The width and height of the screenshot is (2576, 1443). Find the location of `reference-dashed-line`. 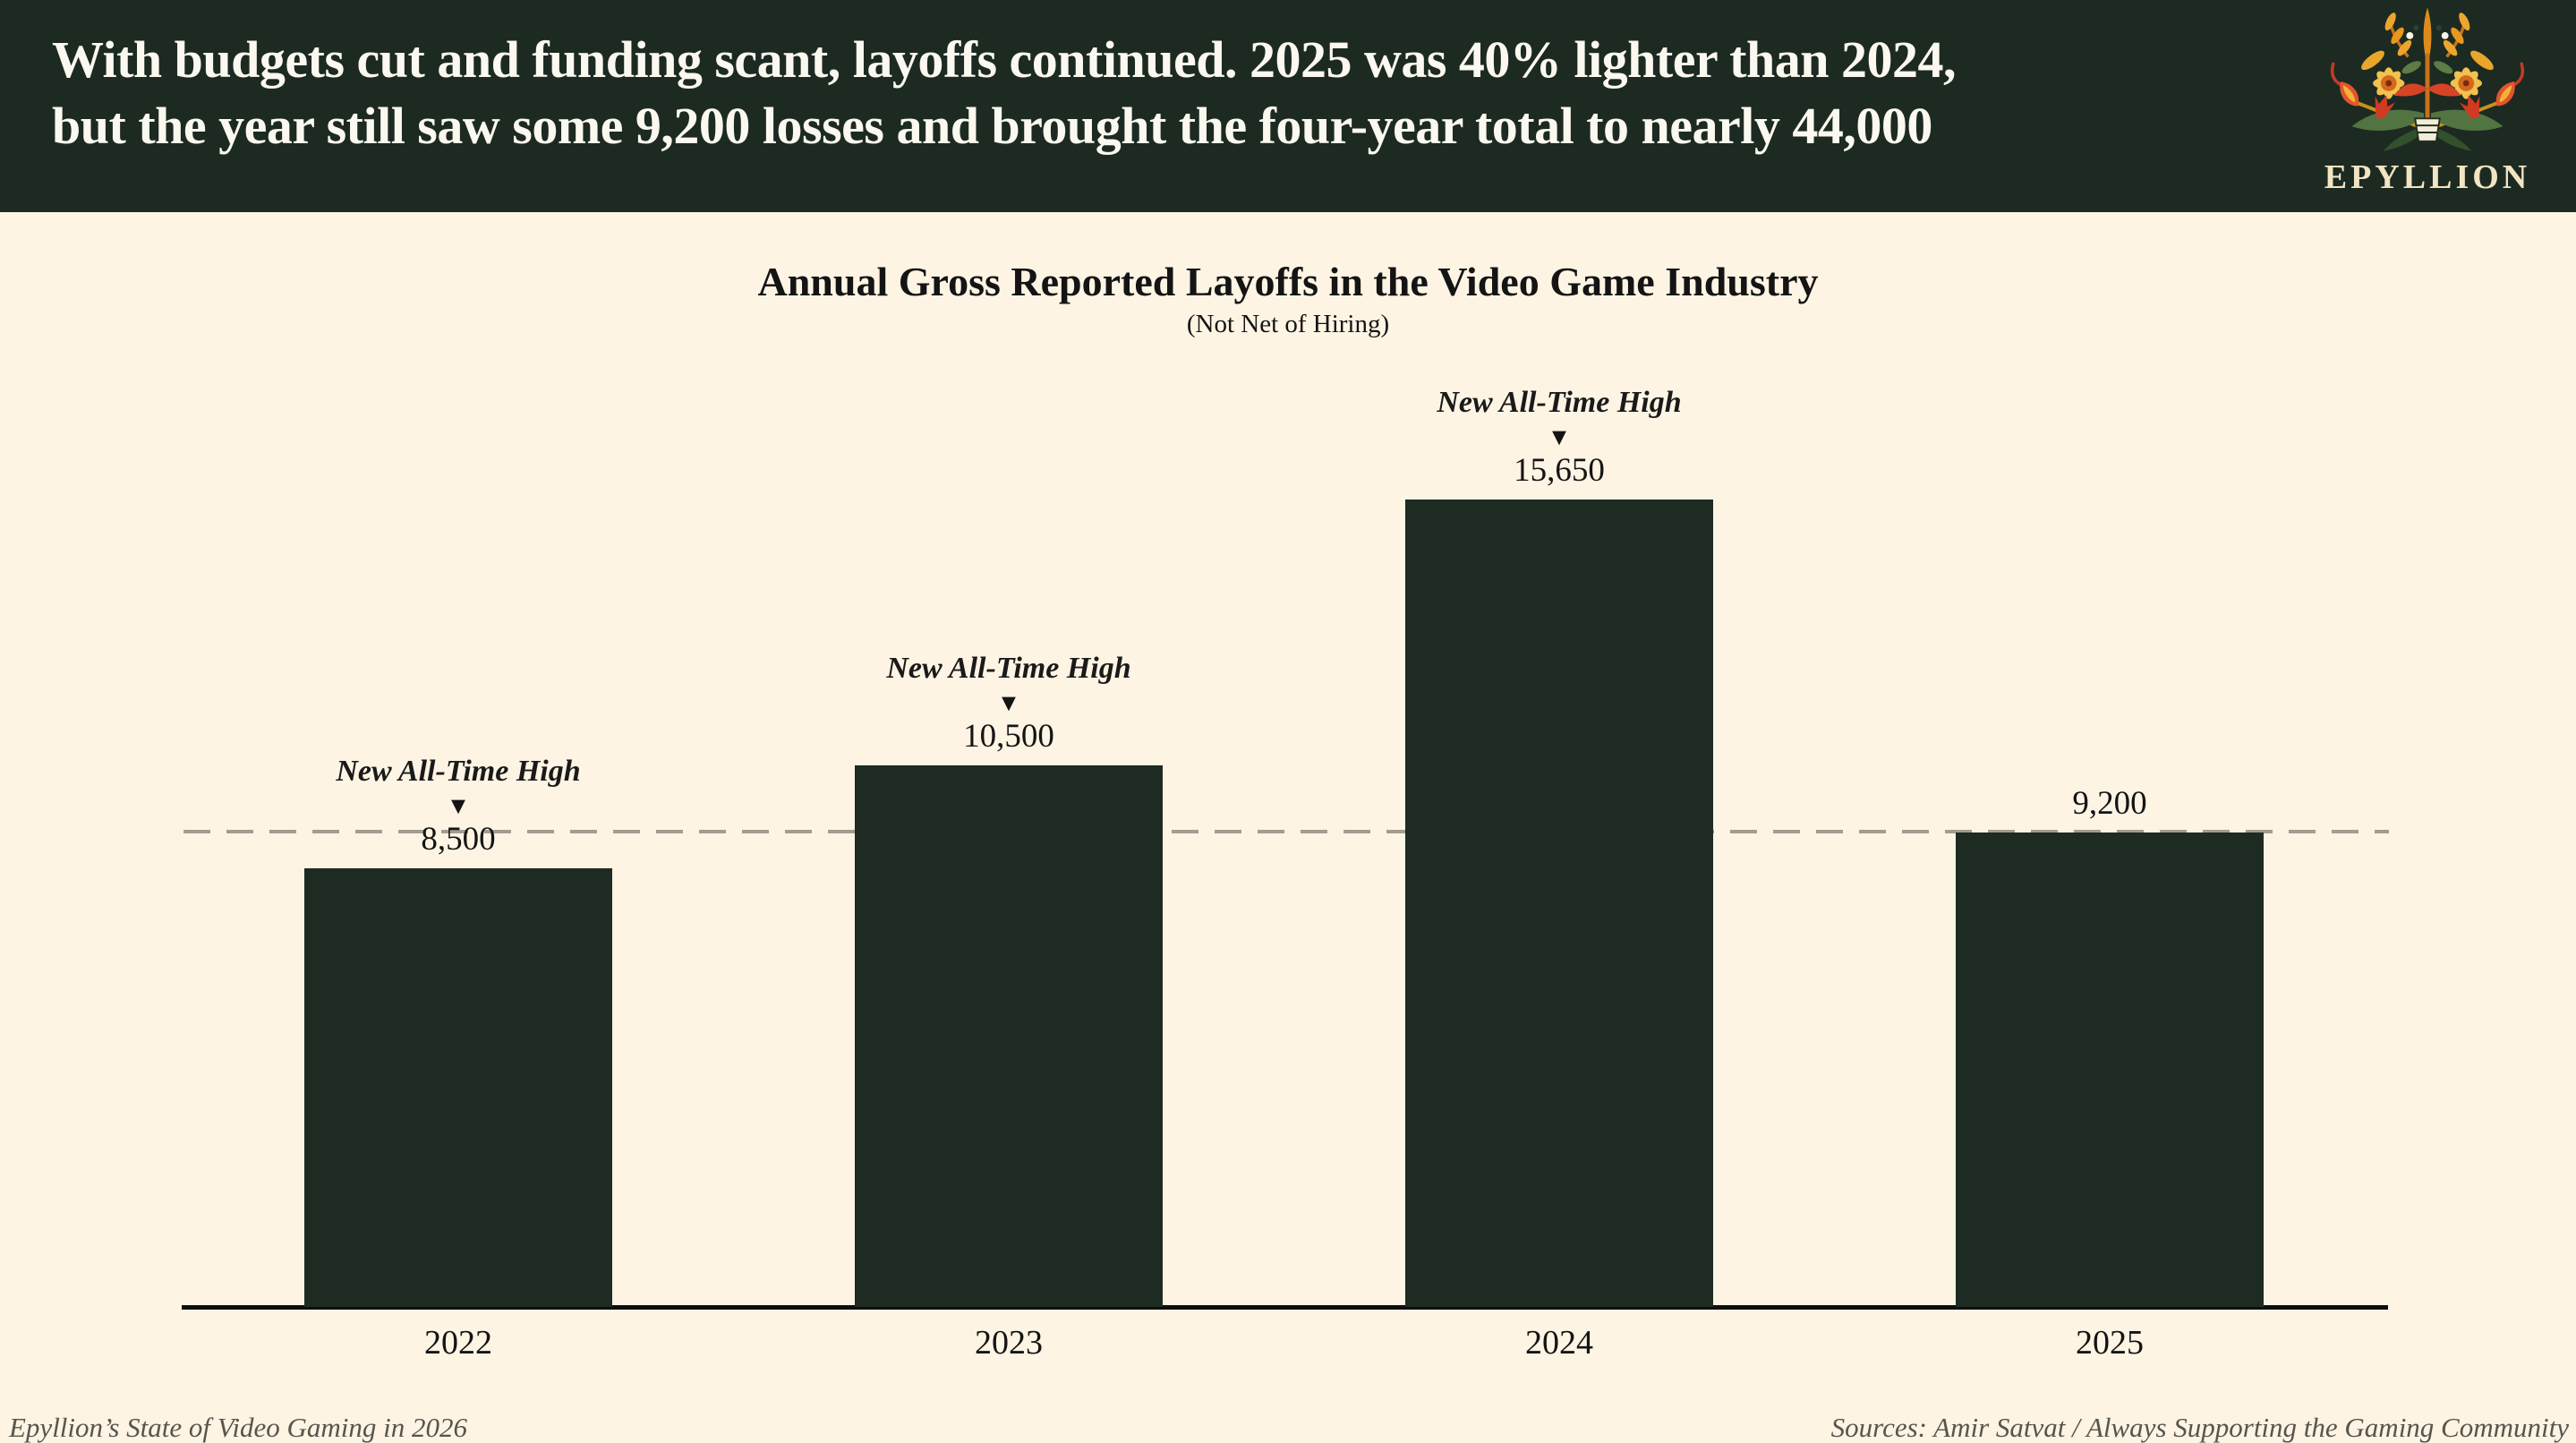

reference-dashed-line is located at coordinates (1286, 831).